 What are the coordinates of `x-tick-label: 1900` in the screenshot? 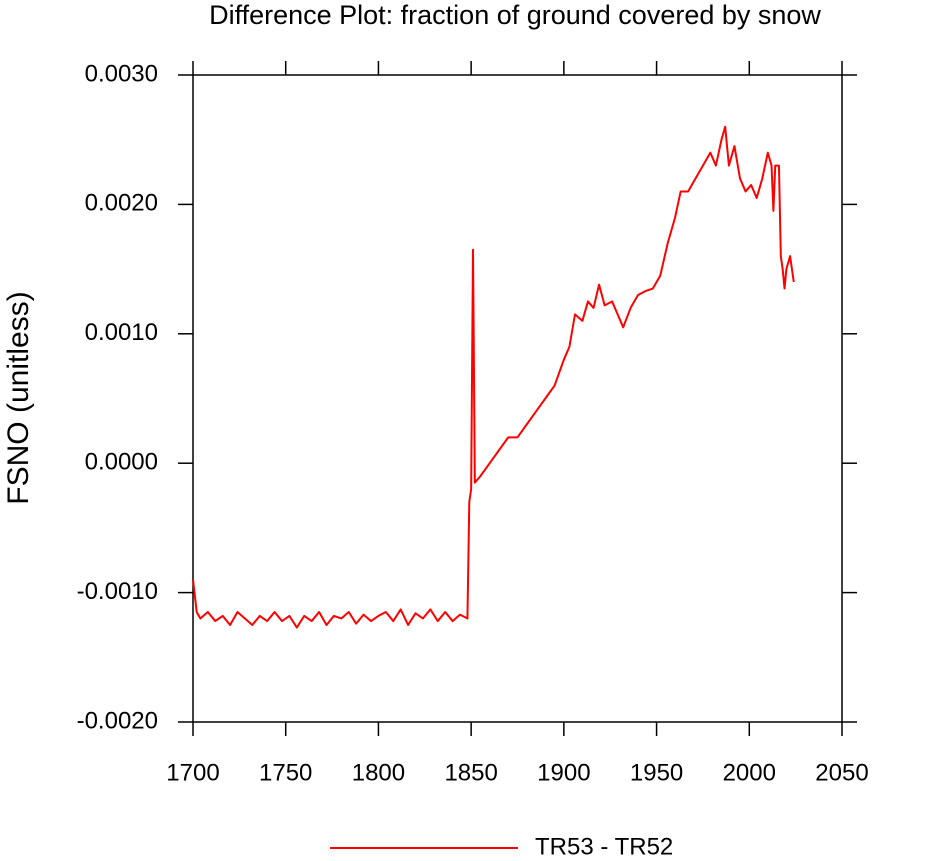 It's located at (563, 772).